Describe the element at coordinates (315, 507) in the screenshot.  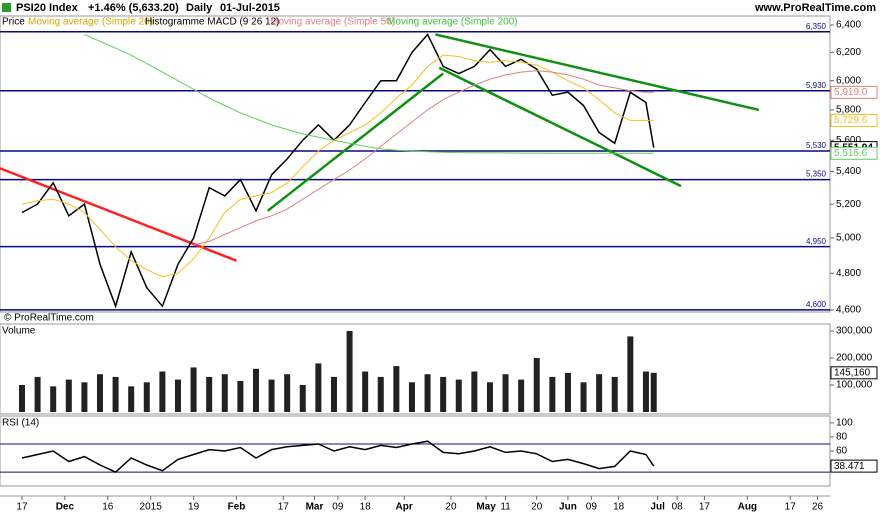
I see `x-tick-label: Mar` at that location.